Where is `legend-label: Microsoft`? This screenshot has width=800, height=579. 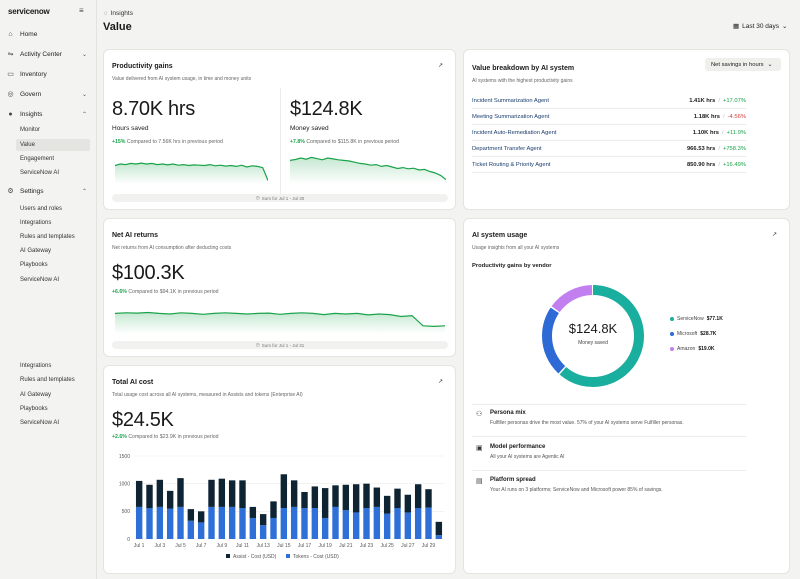 legend-label: Microsoft is located at coordinates (687, 334).